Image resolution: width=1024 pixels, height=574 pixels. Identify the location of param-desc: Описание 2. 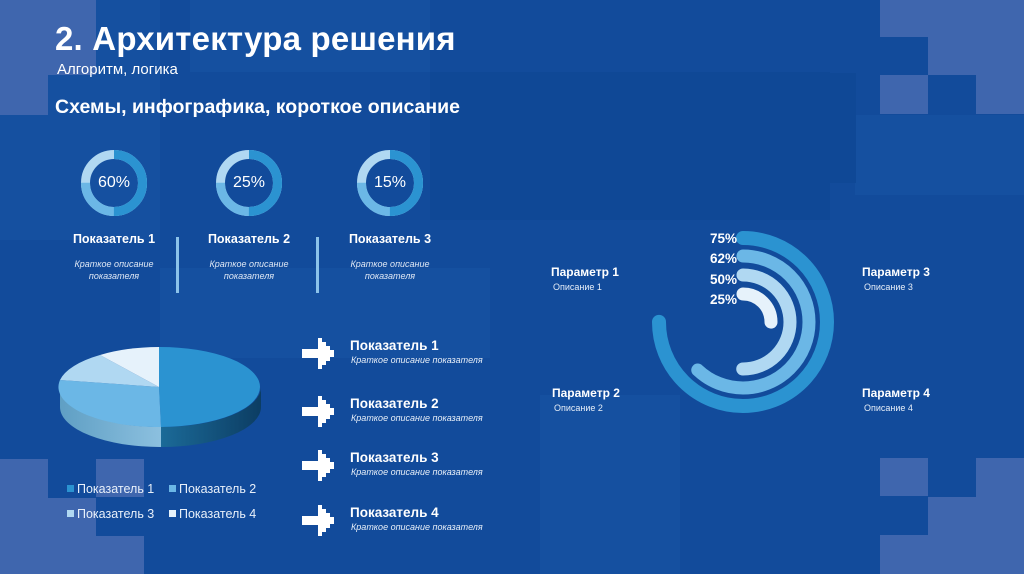
(578, 408).